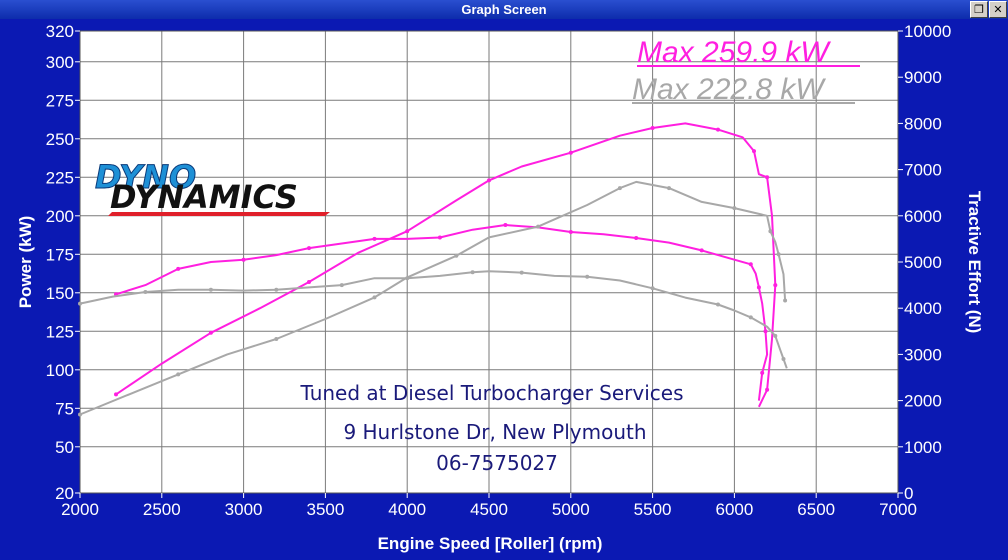  Describe the element at coordinates (923, 262) in the screenshot. I see `y2-tick-label: 5000` at that location.